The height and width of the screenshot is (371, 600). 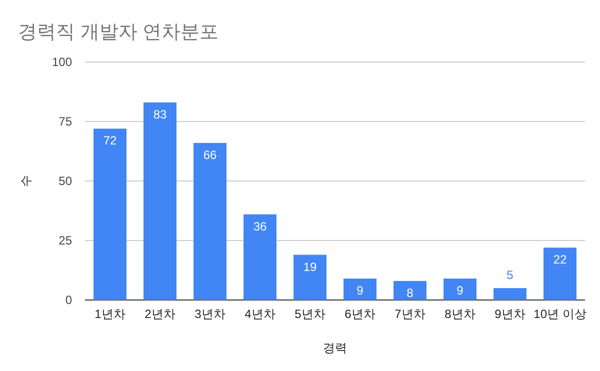 I want to click on x-tick-label: 2년차, so click(x=160, y=314).